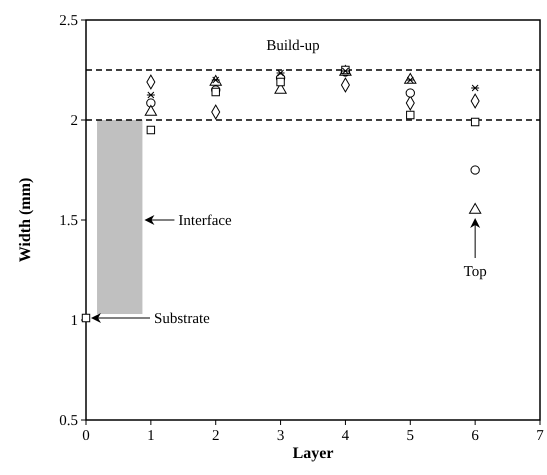 The image size is (547, 475). What do you see at coordinates (216, 436) in the screenshot?
I see `x-tick-label: 2` at bounding box center [216, 436].